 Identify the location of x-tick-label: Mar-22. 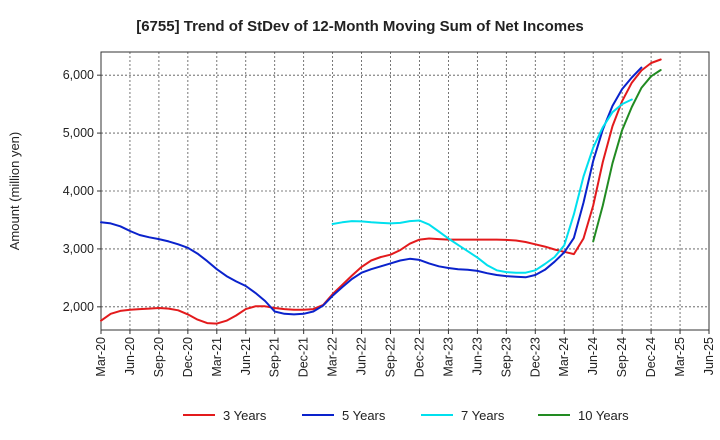
(333, 357).